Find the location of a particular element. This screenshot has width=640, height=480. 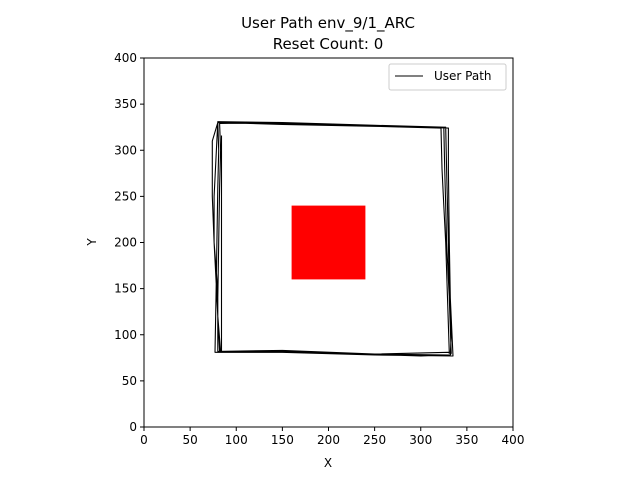

chart-subtitle: Reset Count: 0 is located at coordinates (328, 44).